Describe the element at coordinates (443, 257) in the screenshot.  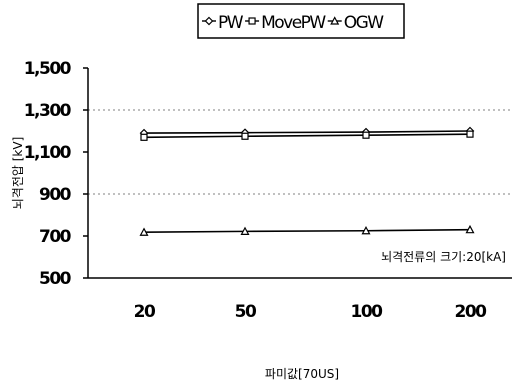
I see `annotation: 뇌격전류의 크기:20[kA]` at that location.